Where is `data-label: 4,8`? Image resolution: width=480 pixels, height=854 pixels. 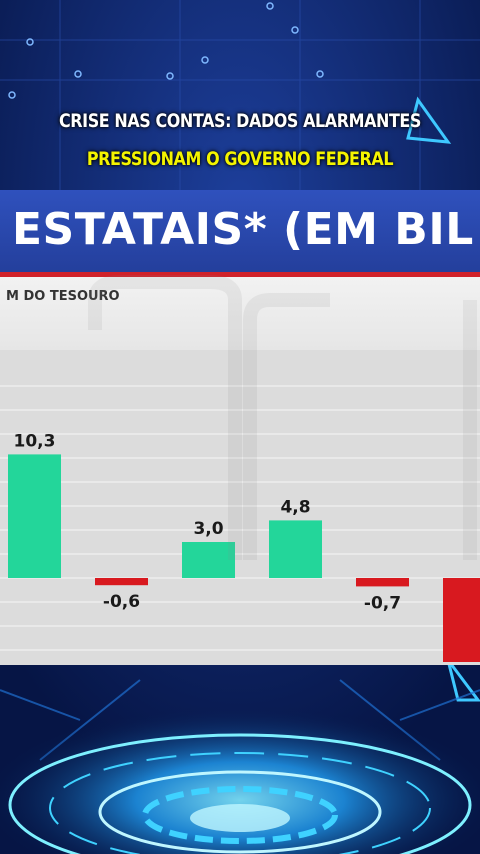
data-label: 4,8 is located at coordinates (295, 507).